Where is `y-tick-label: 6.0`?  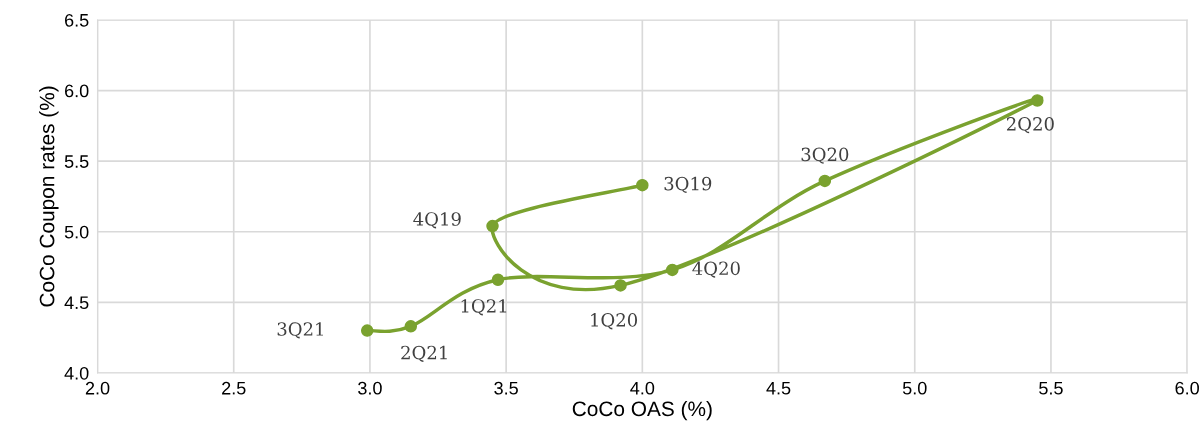 y-tick-label: 6.0 is located at coordinates (77, 91).